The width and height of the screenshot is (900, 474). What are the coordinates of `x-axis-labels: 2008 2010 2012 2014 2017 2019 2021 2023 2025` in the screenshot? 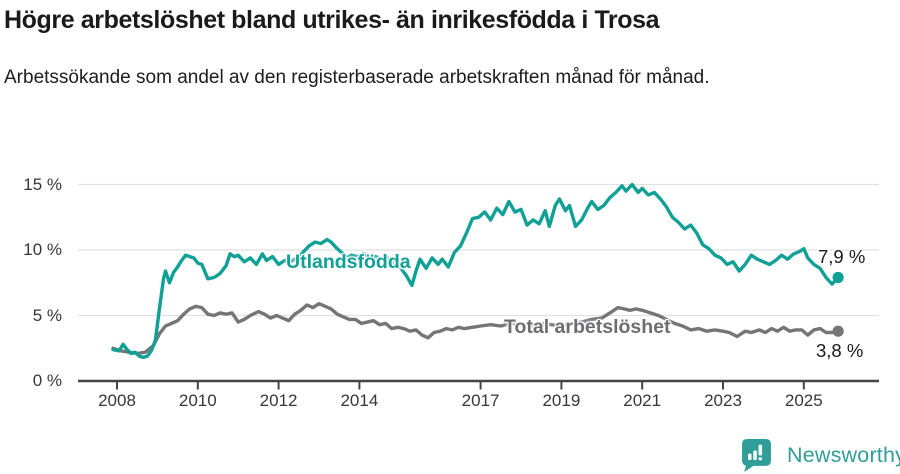 It's located at (450, 403).